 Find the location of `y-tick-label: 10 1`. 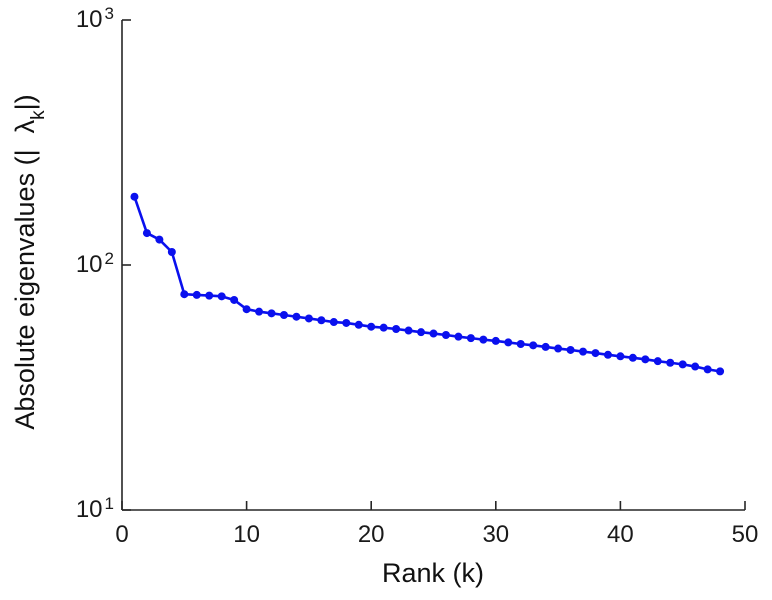

y-tick-label: 10 1 is located at coordinates (94, 508).